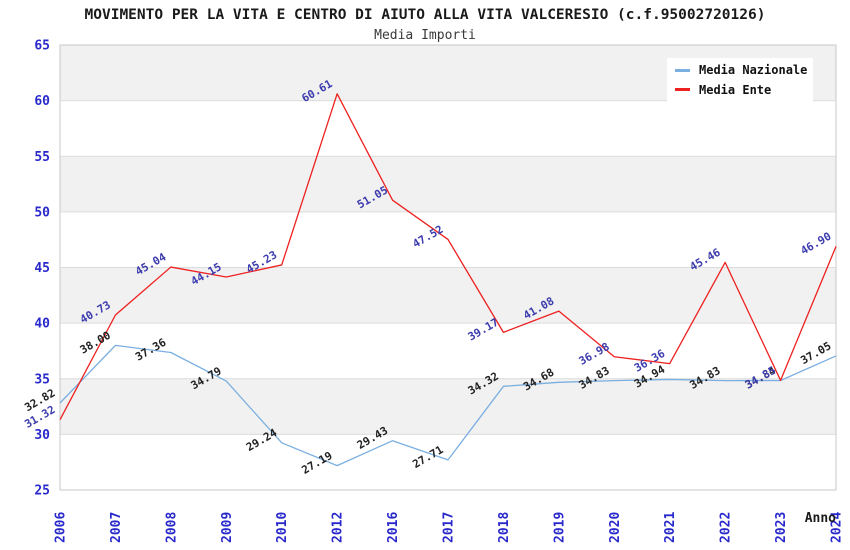  I want to click on y-axis-tick-labels: 25 30 35 40 45 50 55 60 65, so click(42, 269).